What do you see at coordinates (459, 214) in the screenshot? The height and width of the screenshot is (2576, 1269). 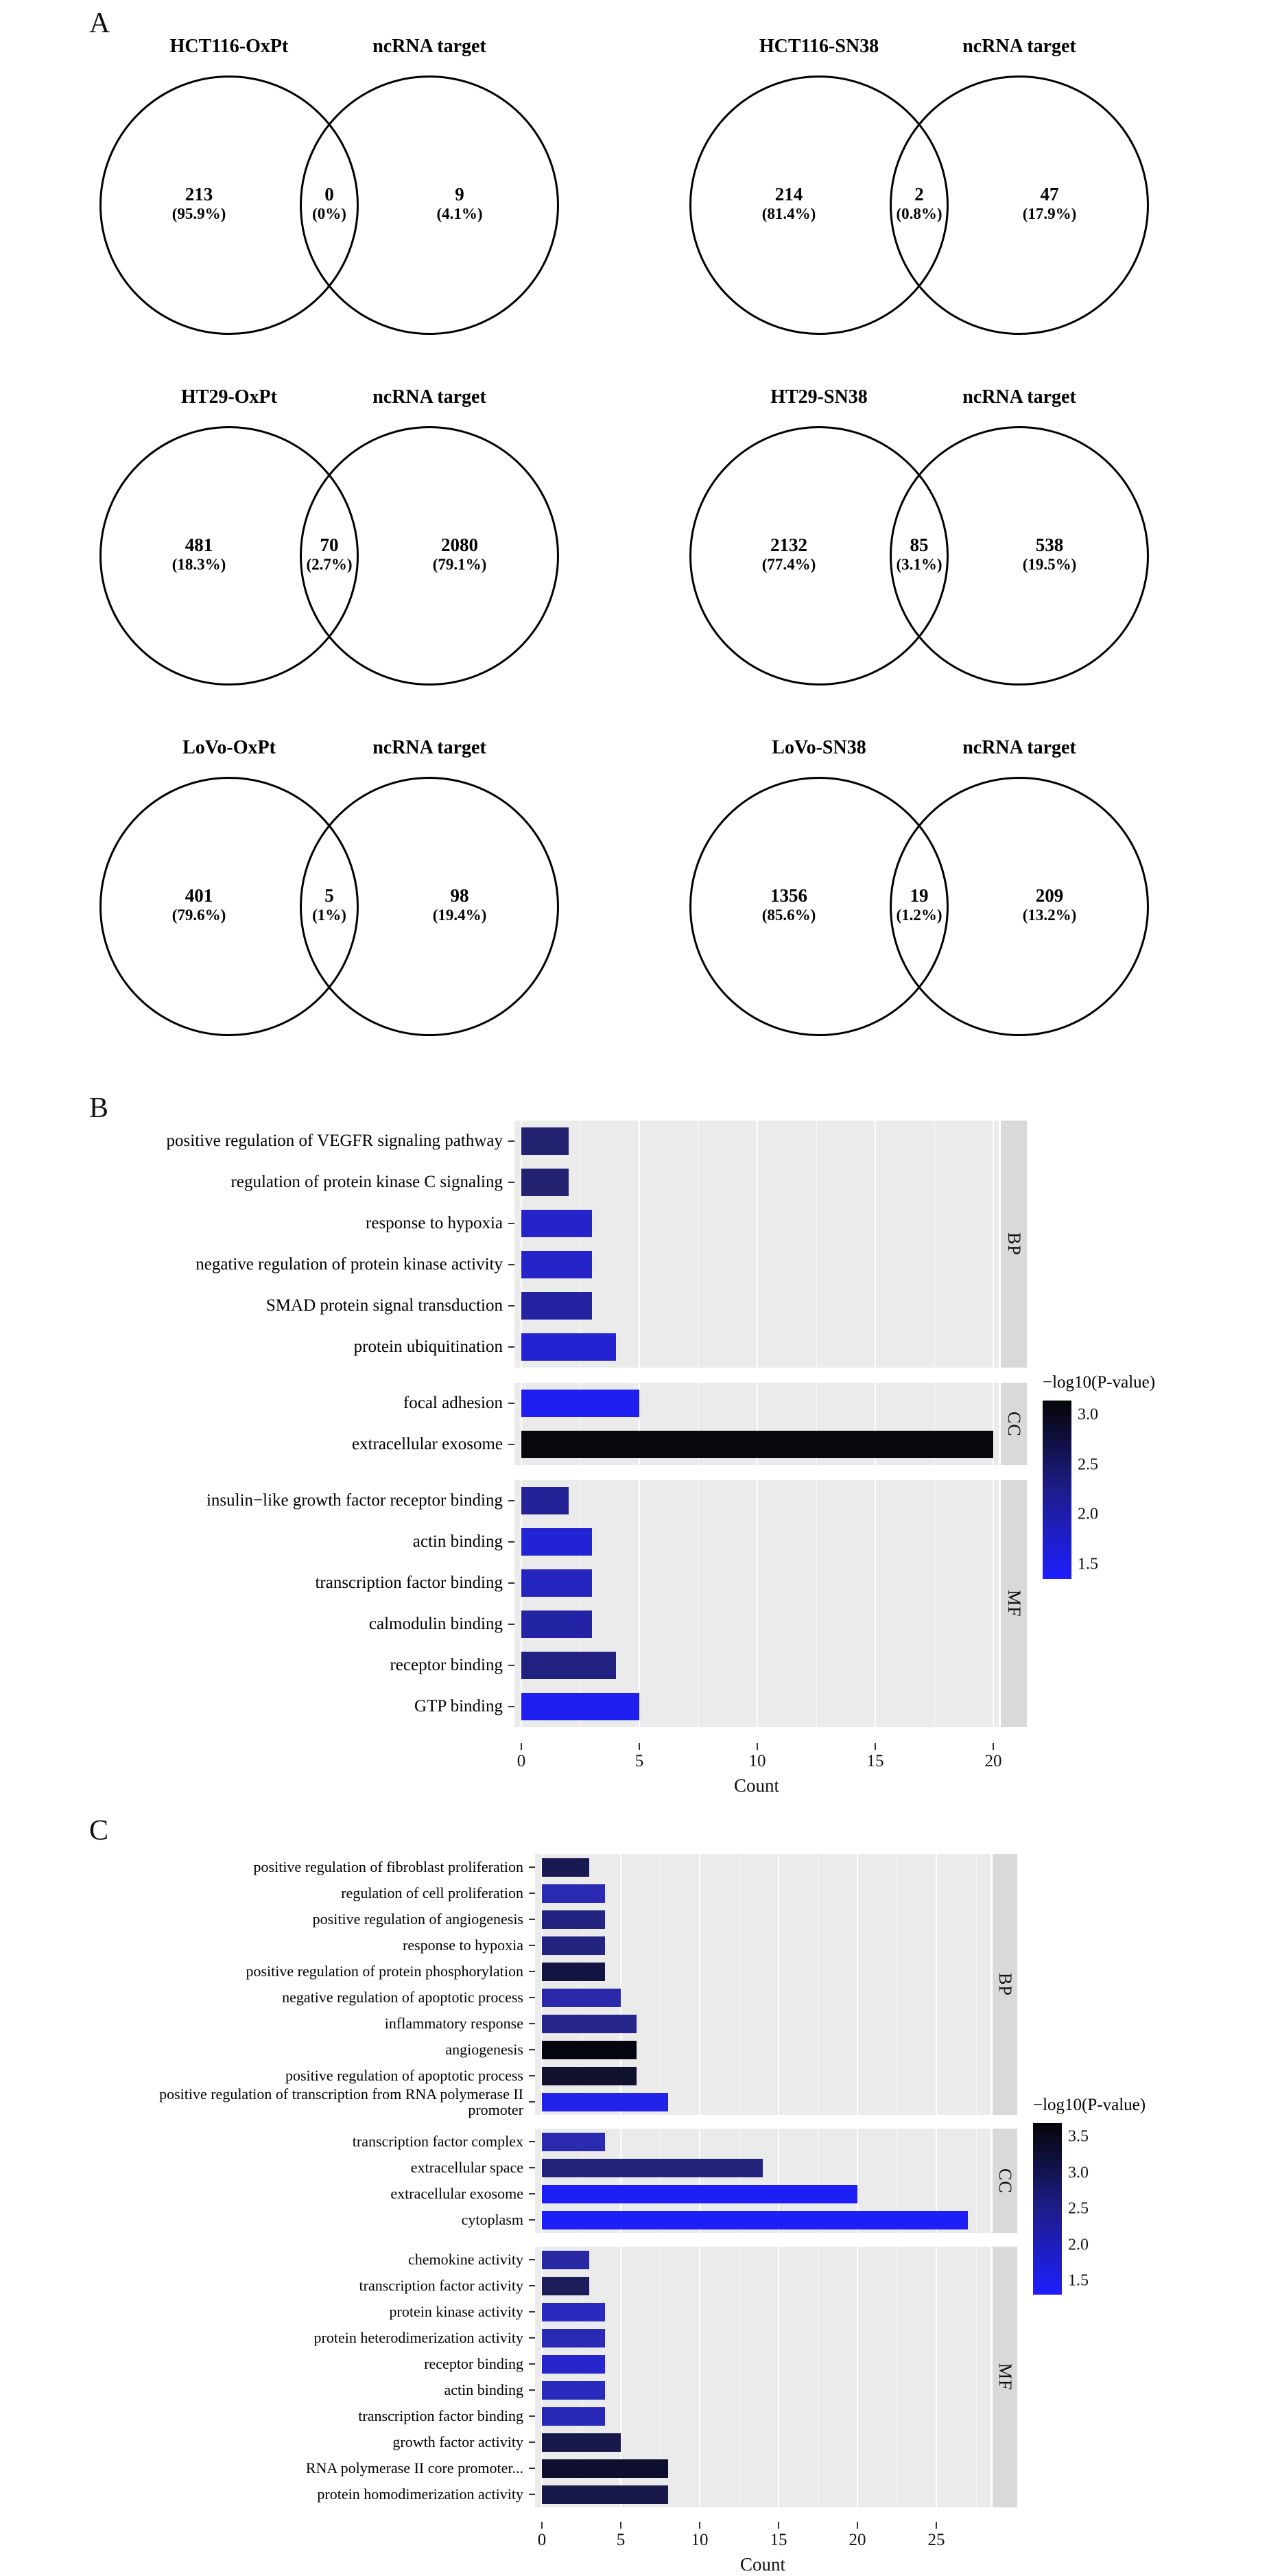 I see `venn-percent: (4.1%)` at bounding box center [459, 214].